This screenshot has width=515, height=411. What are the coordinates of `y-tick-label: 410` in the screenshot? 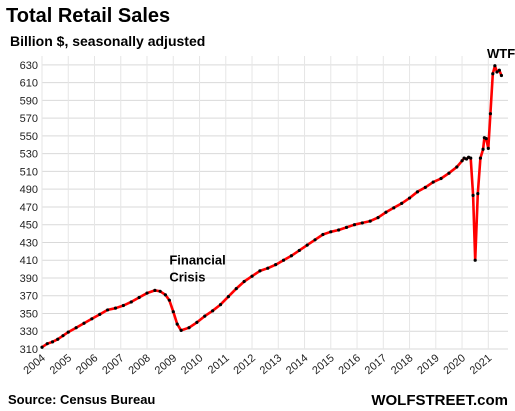 It's located at (29, 261).